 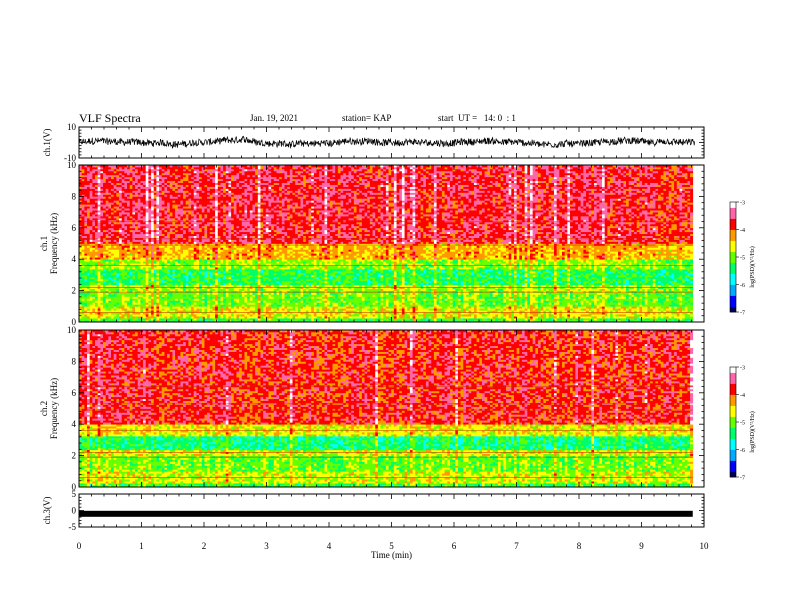 What do you see at coordinates (74, 424) in the screenshot?
I see `ch2-ytick-label: 4` at bounding box center [74, 424].